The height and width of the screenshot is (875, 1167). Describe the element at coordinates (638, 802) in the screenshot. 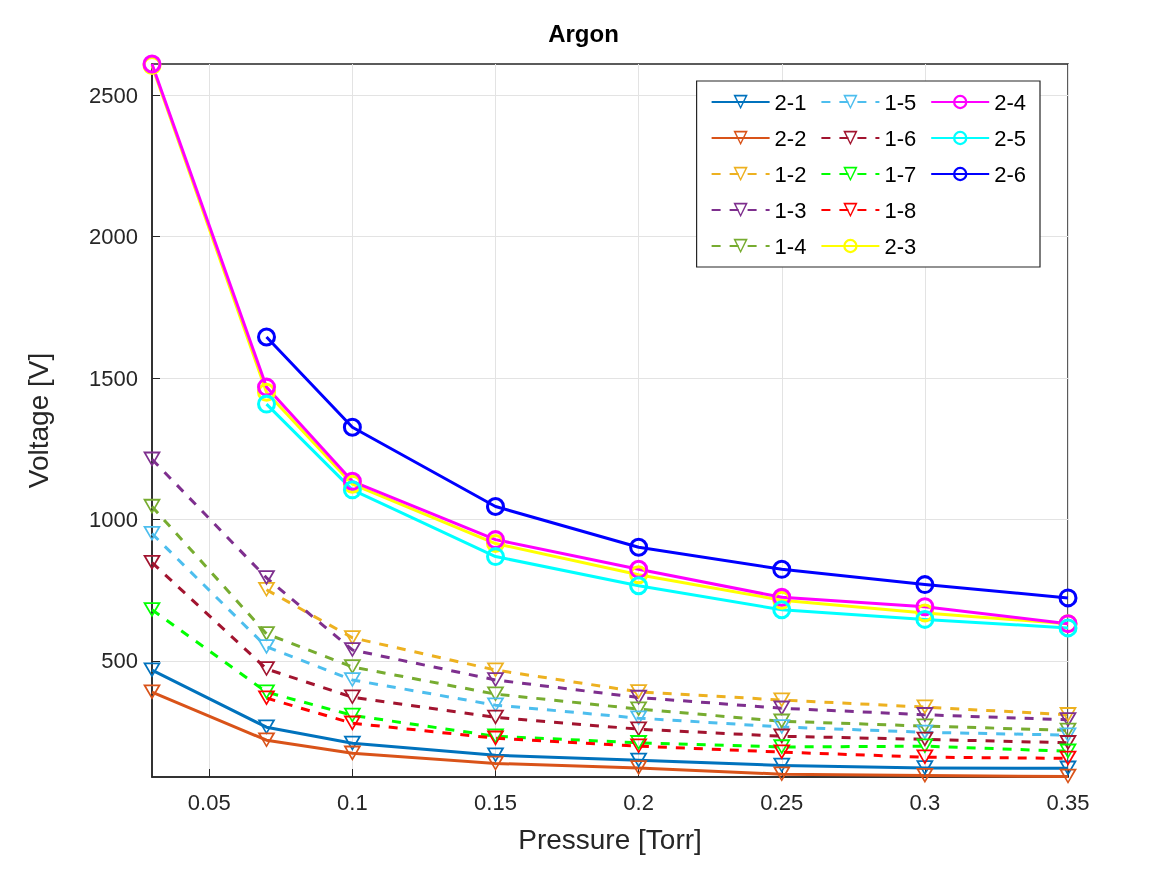

I see `x-tick-label: 0.2` at that location.